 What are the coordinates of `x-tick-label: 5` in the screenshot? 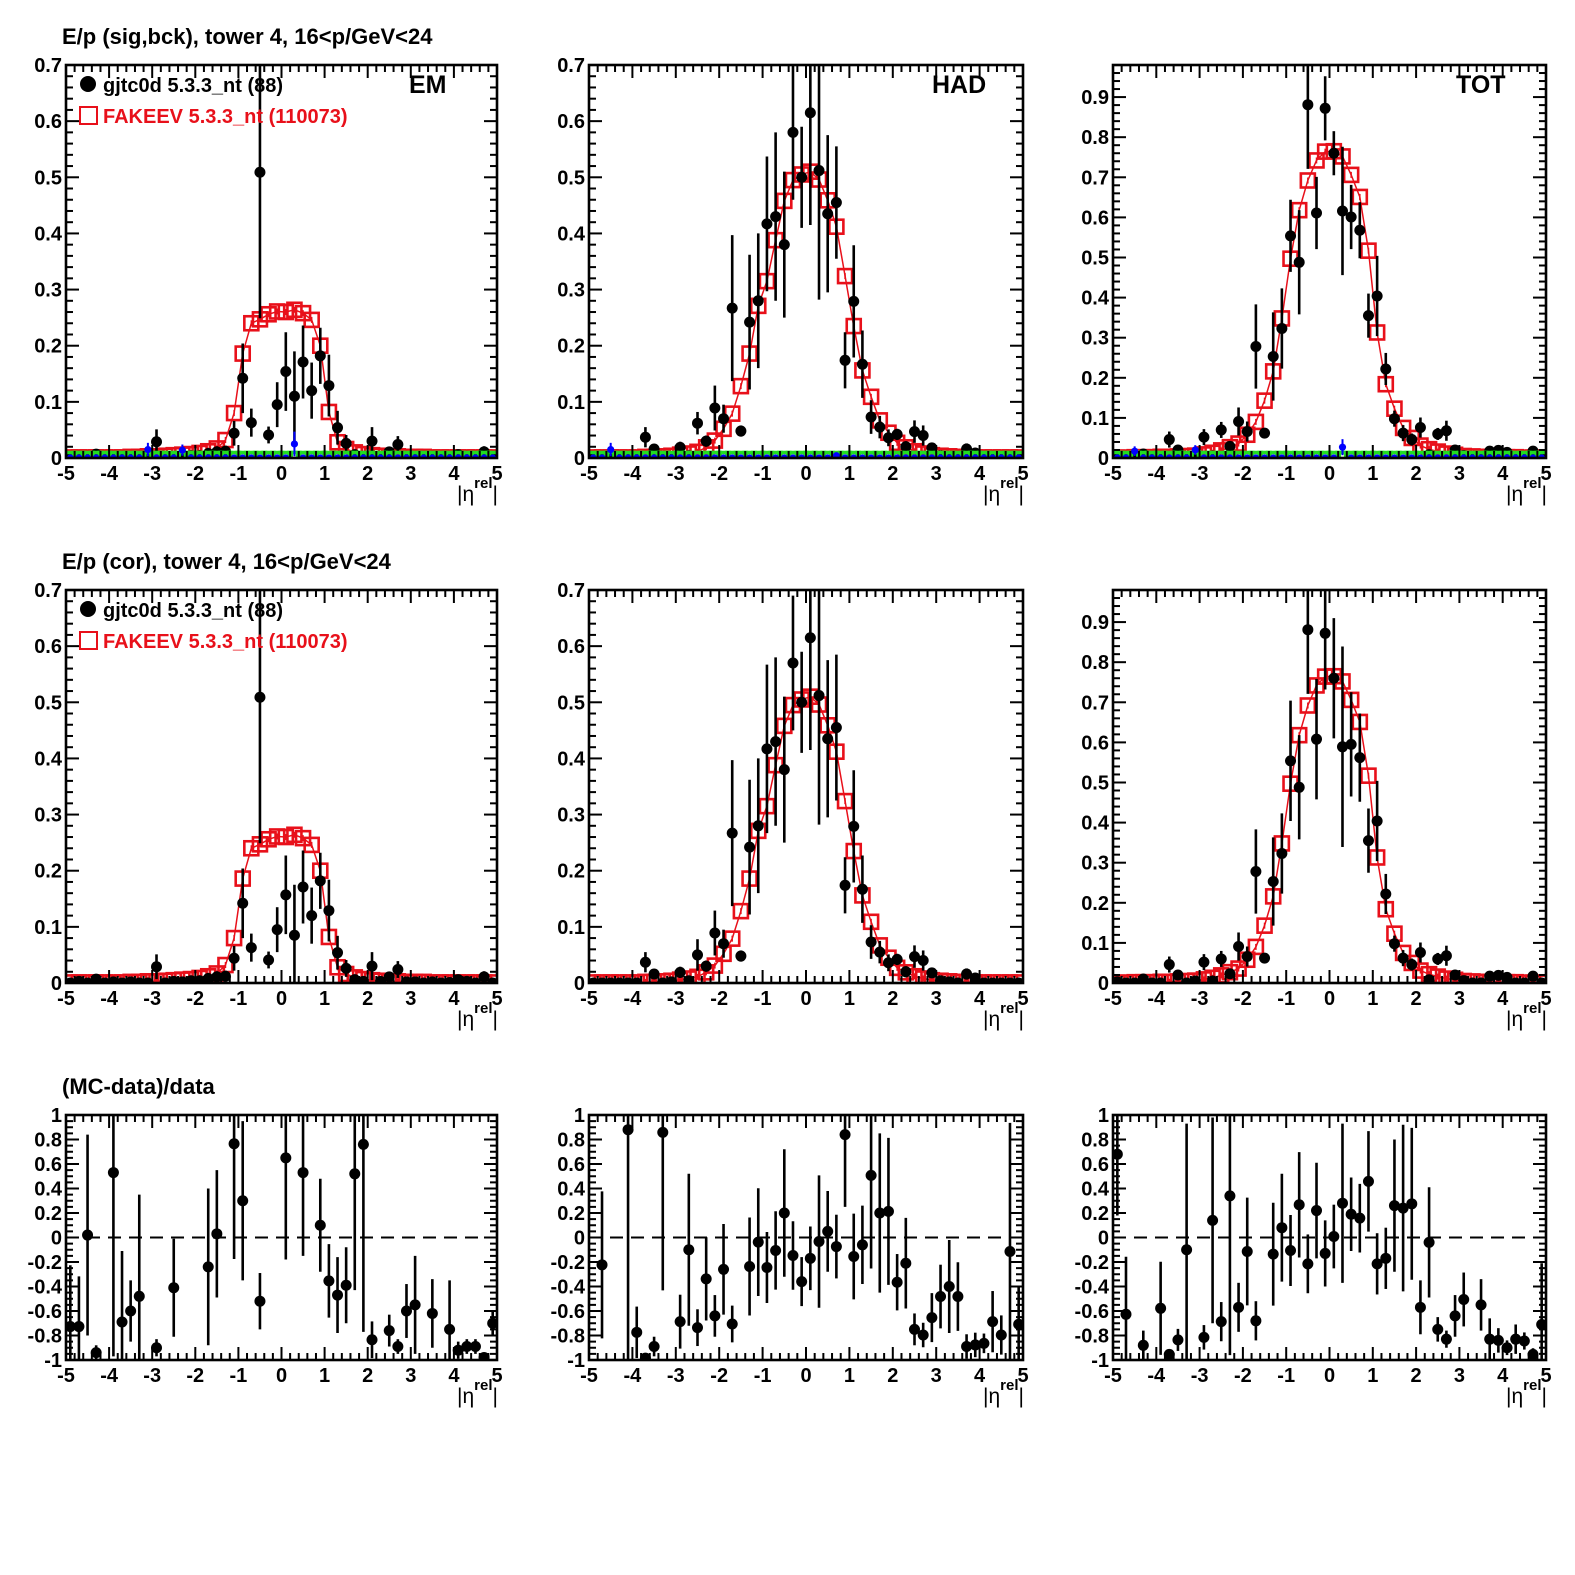 It's located at (1022, 1376).